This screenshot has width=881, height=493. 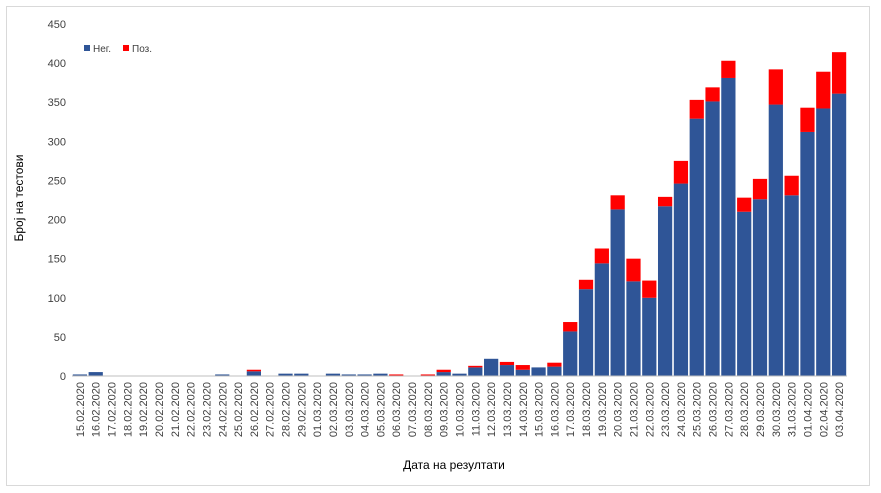 I want to click on legend-label-neg: Нег., so click(x=102, y=49).